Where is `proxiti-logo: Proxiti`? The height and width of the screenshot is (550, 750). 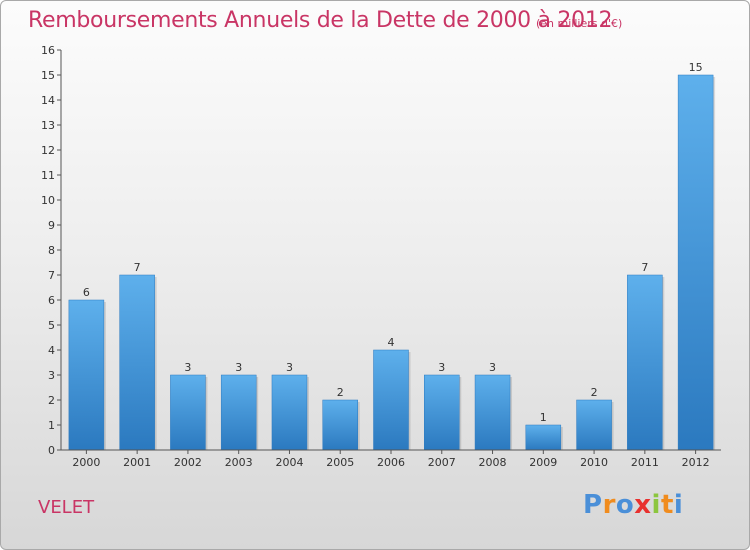
proxiti-logo: Proxiti is located at coordinates (633, 505).